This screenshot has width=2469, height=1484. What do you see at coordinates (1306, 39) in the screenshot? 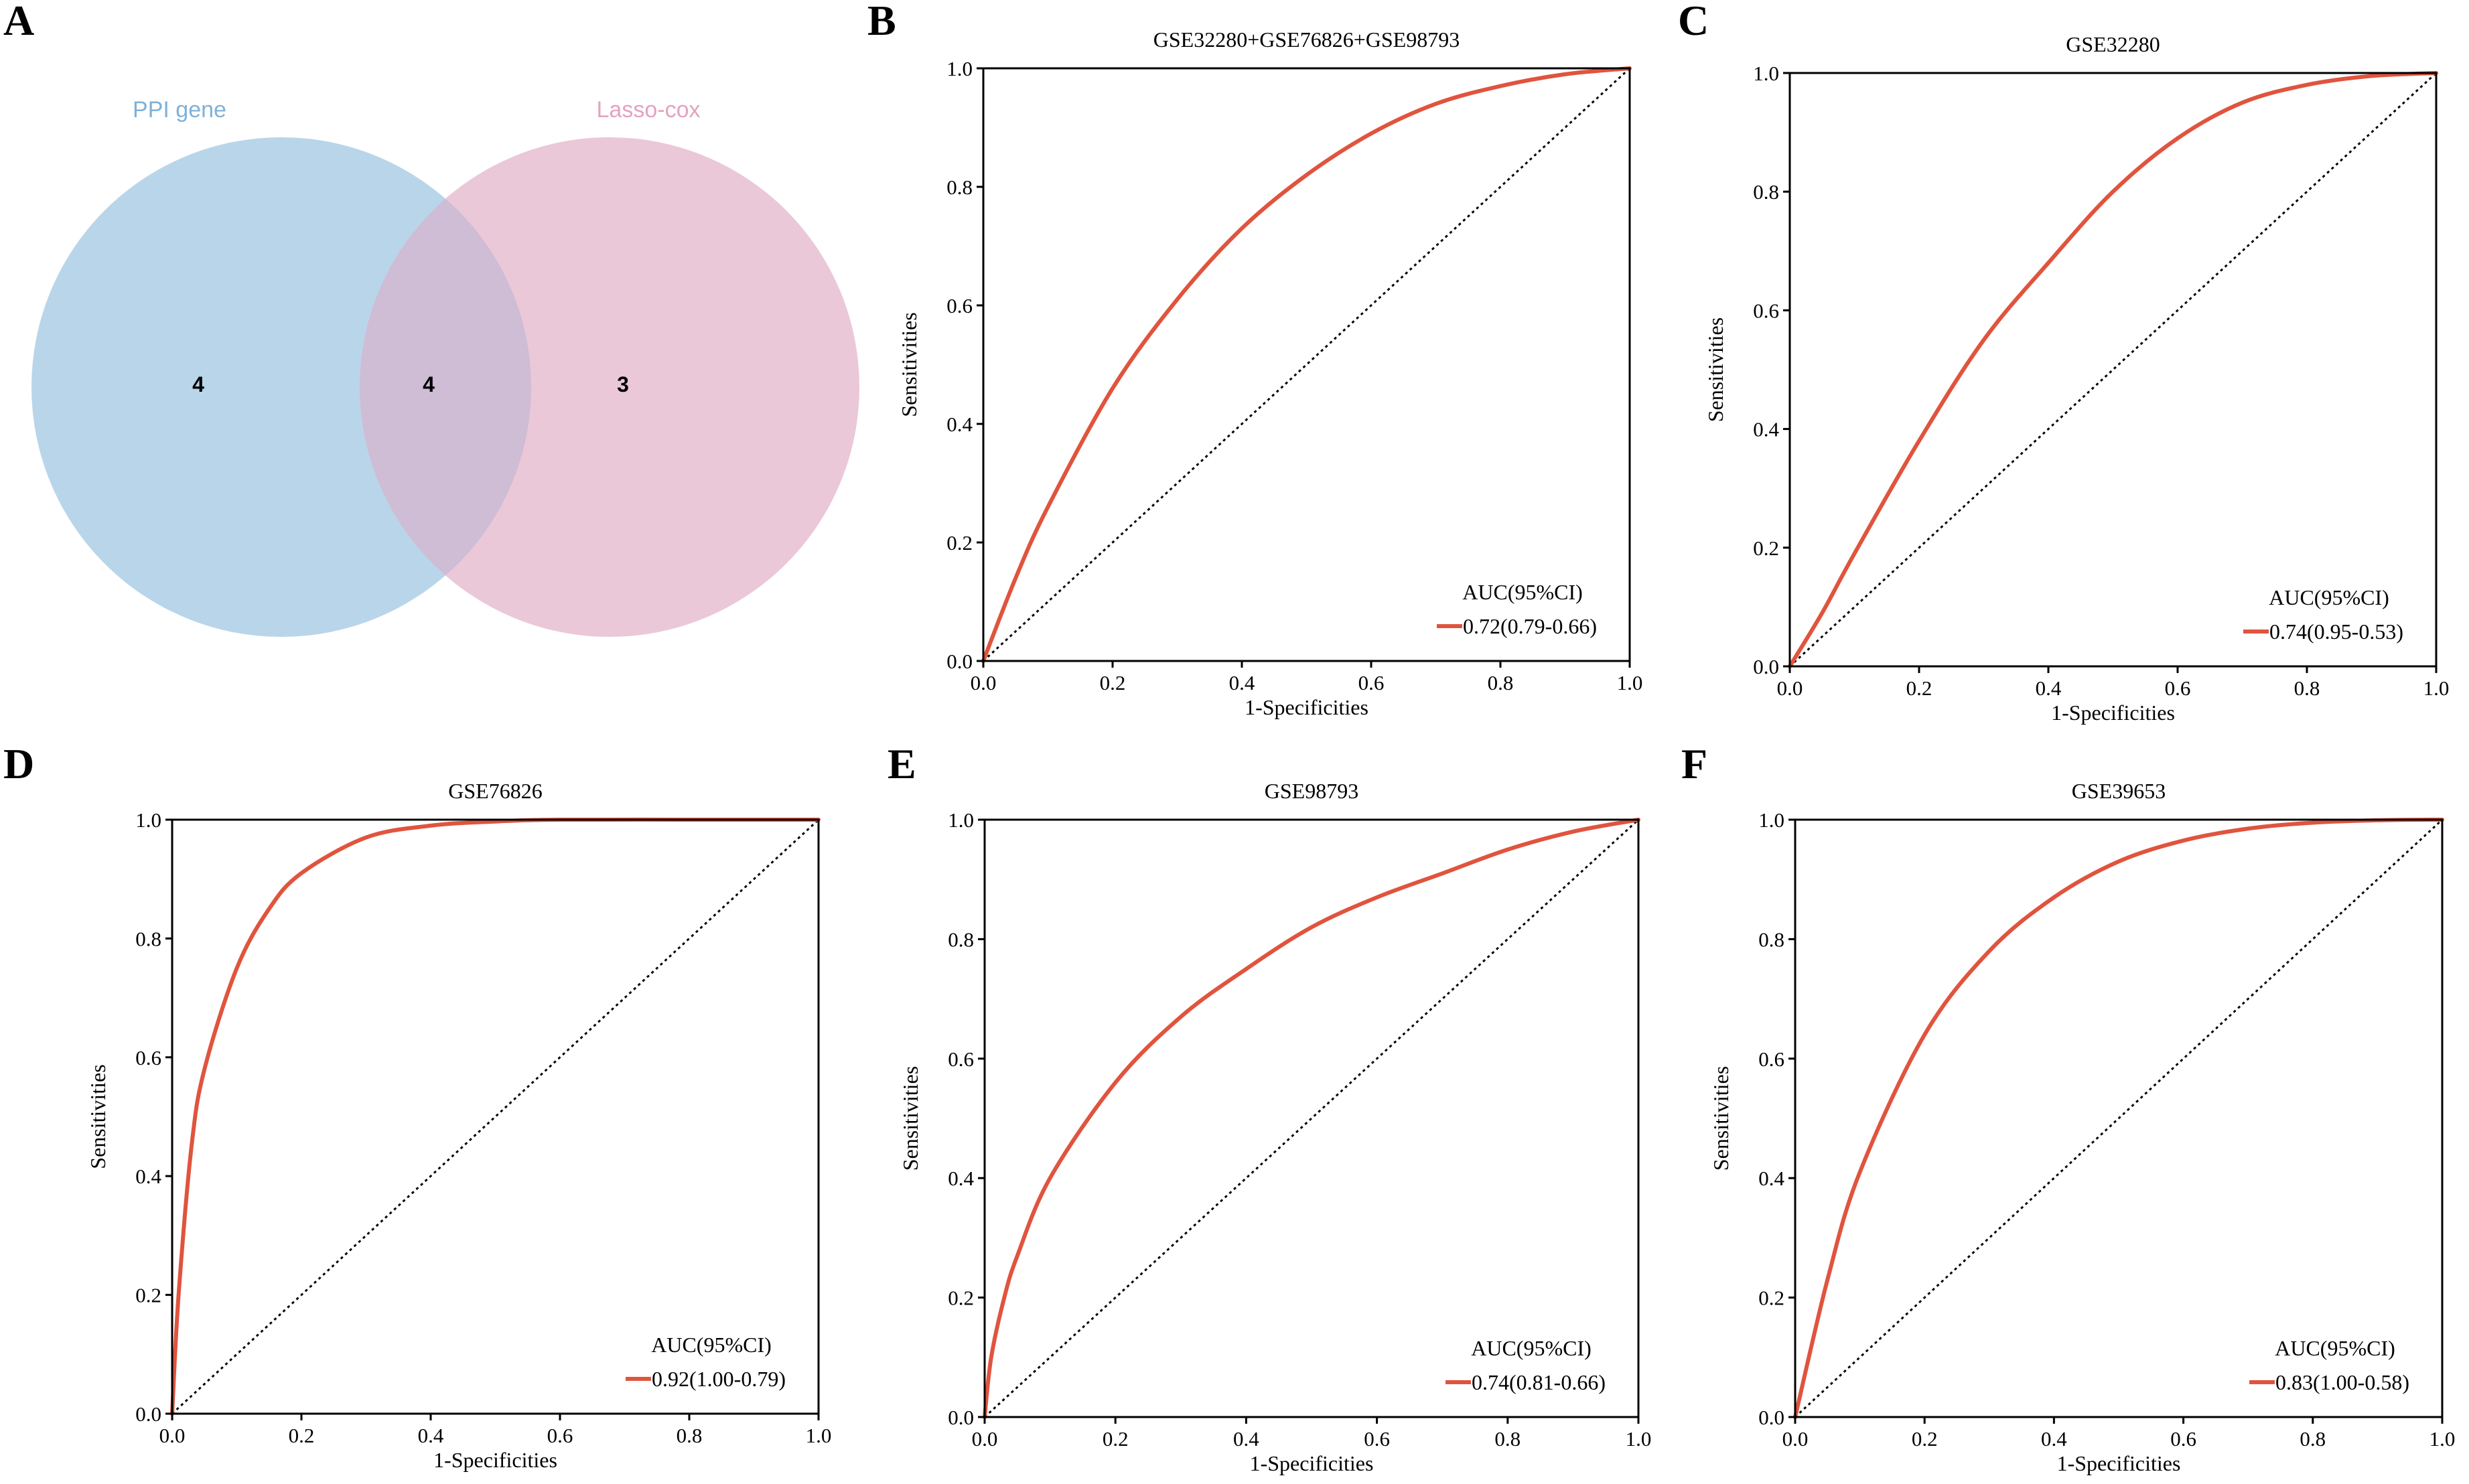
I see `chart-title: GSE32280+GSE76826+GSE98793` at bounding box center [1306, 39].